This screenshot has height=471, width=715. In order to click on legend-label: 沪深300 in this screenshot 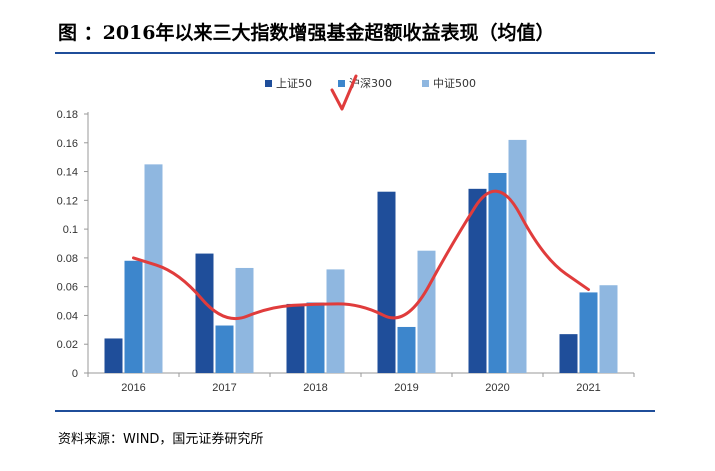, I will do `click(370, 83)`.